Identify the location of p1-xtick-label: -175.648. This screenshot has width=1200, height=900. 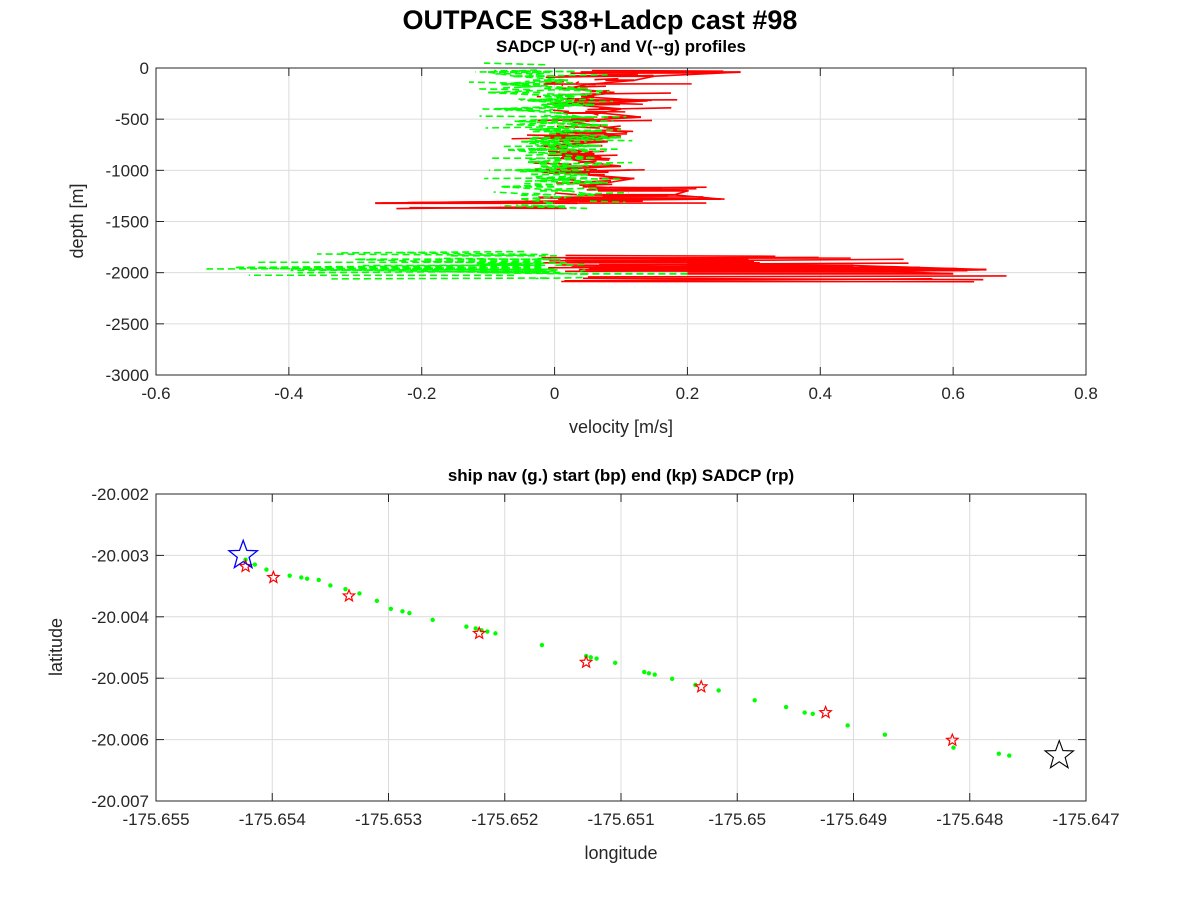
(969, 819).